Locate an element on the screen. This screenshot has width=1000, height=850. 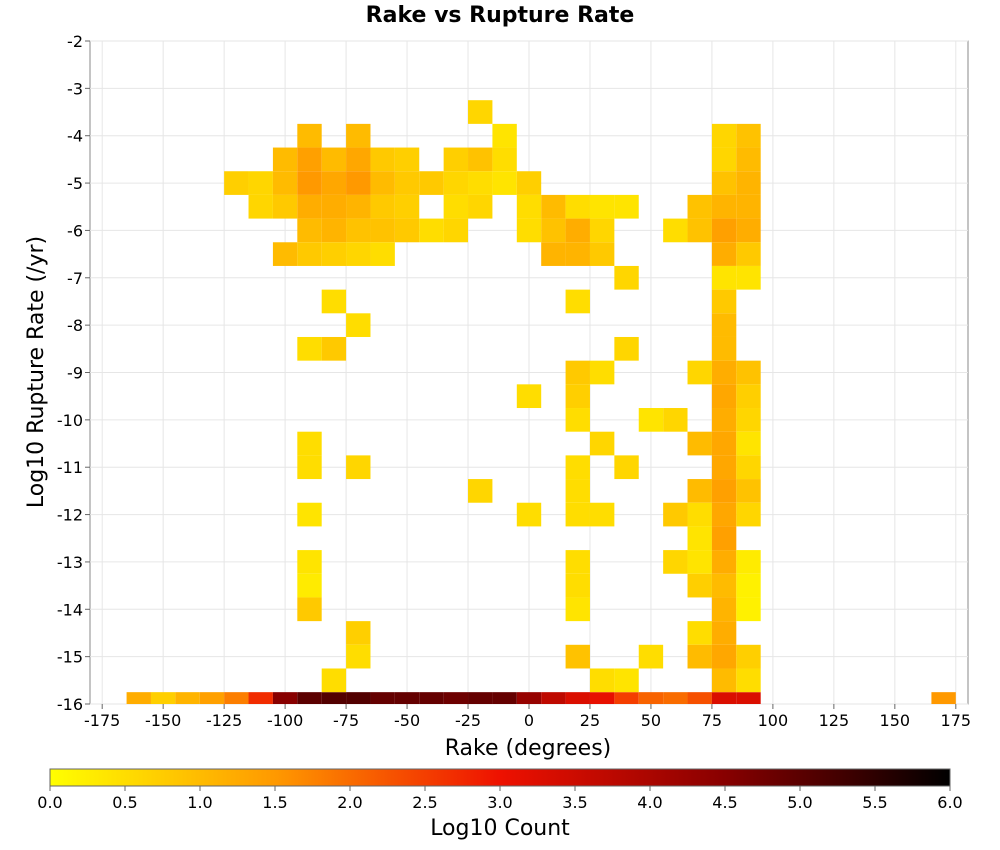
y-tick-label: -14 is located at coordinates (70, 609).